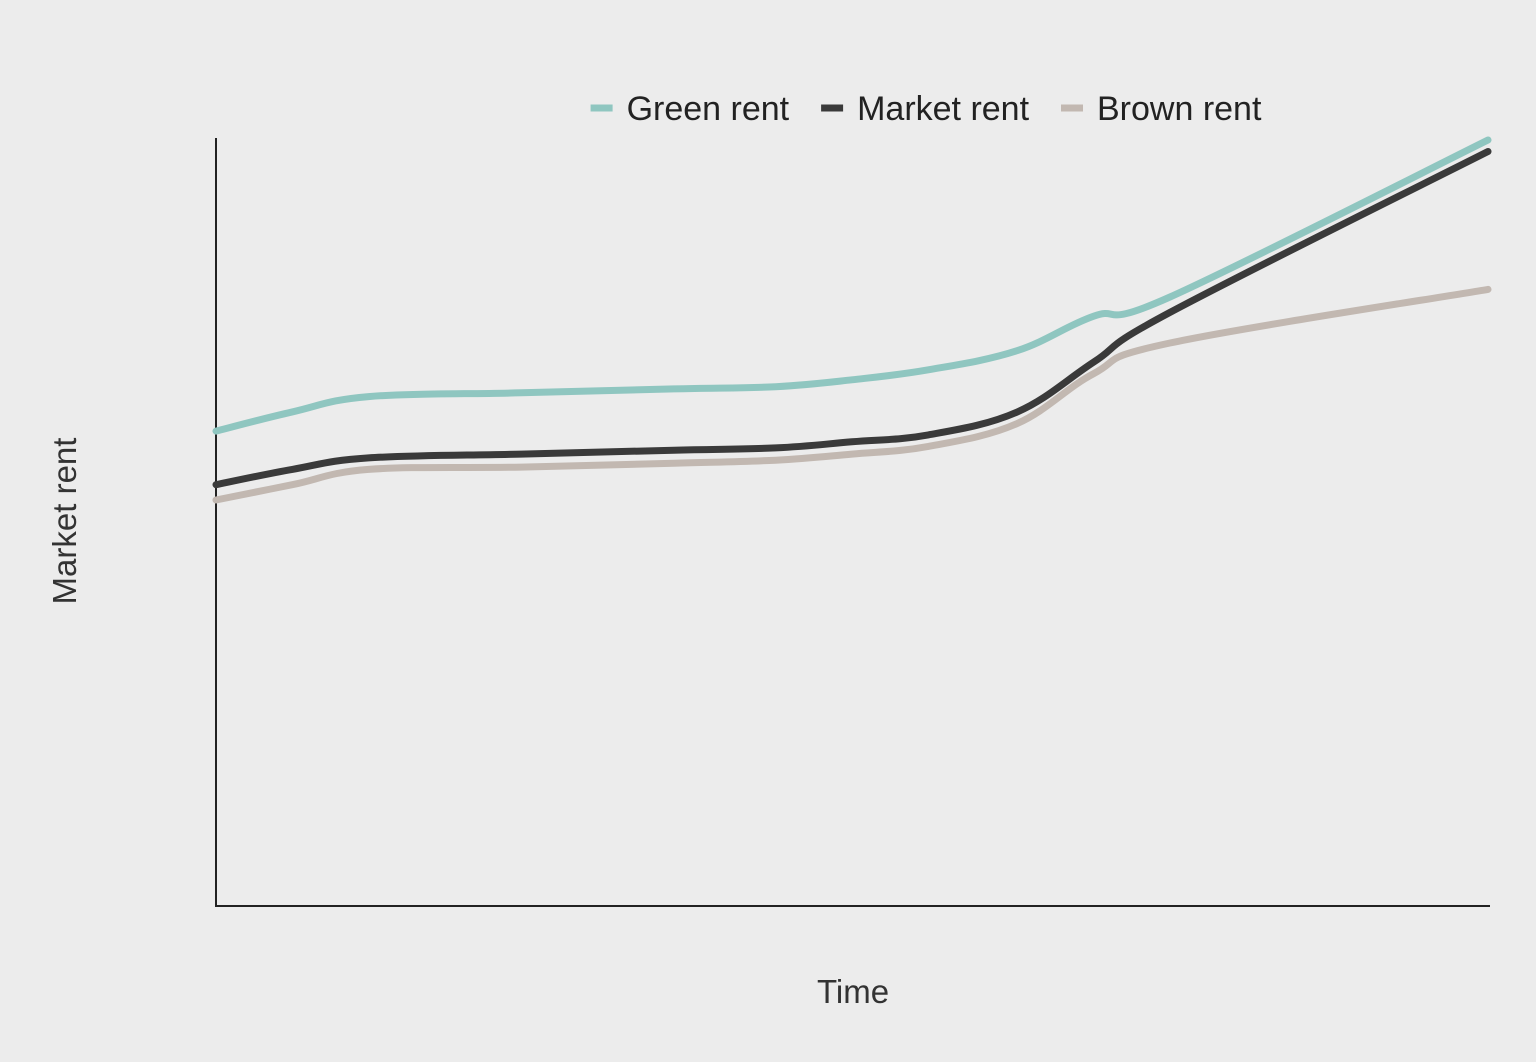 The width and height of the screenshot is (1536, 1062). Describe the element at coordinates (1179, 109) in the screenshot. I see `legend-label-brown-rent: Brown rent` at that location.